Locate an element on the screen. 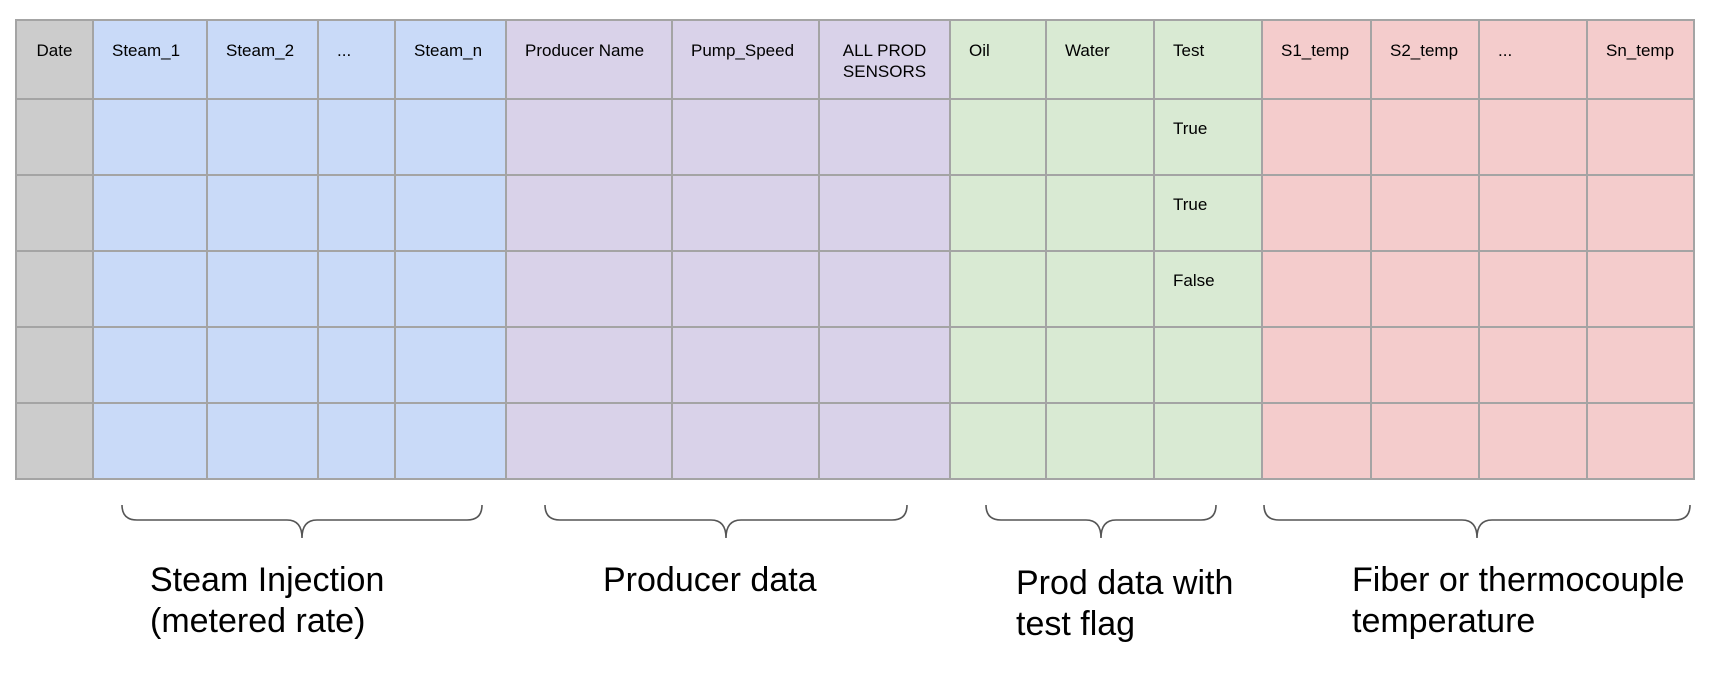  brace-temperature is located at coordinates (1477, 521).